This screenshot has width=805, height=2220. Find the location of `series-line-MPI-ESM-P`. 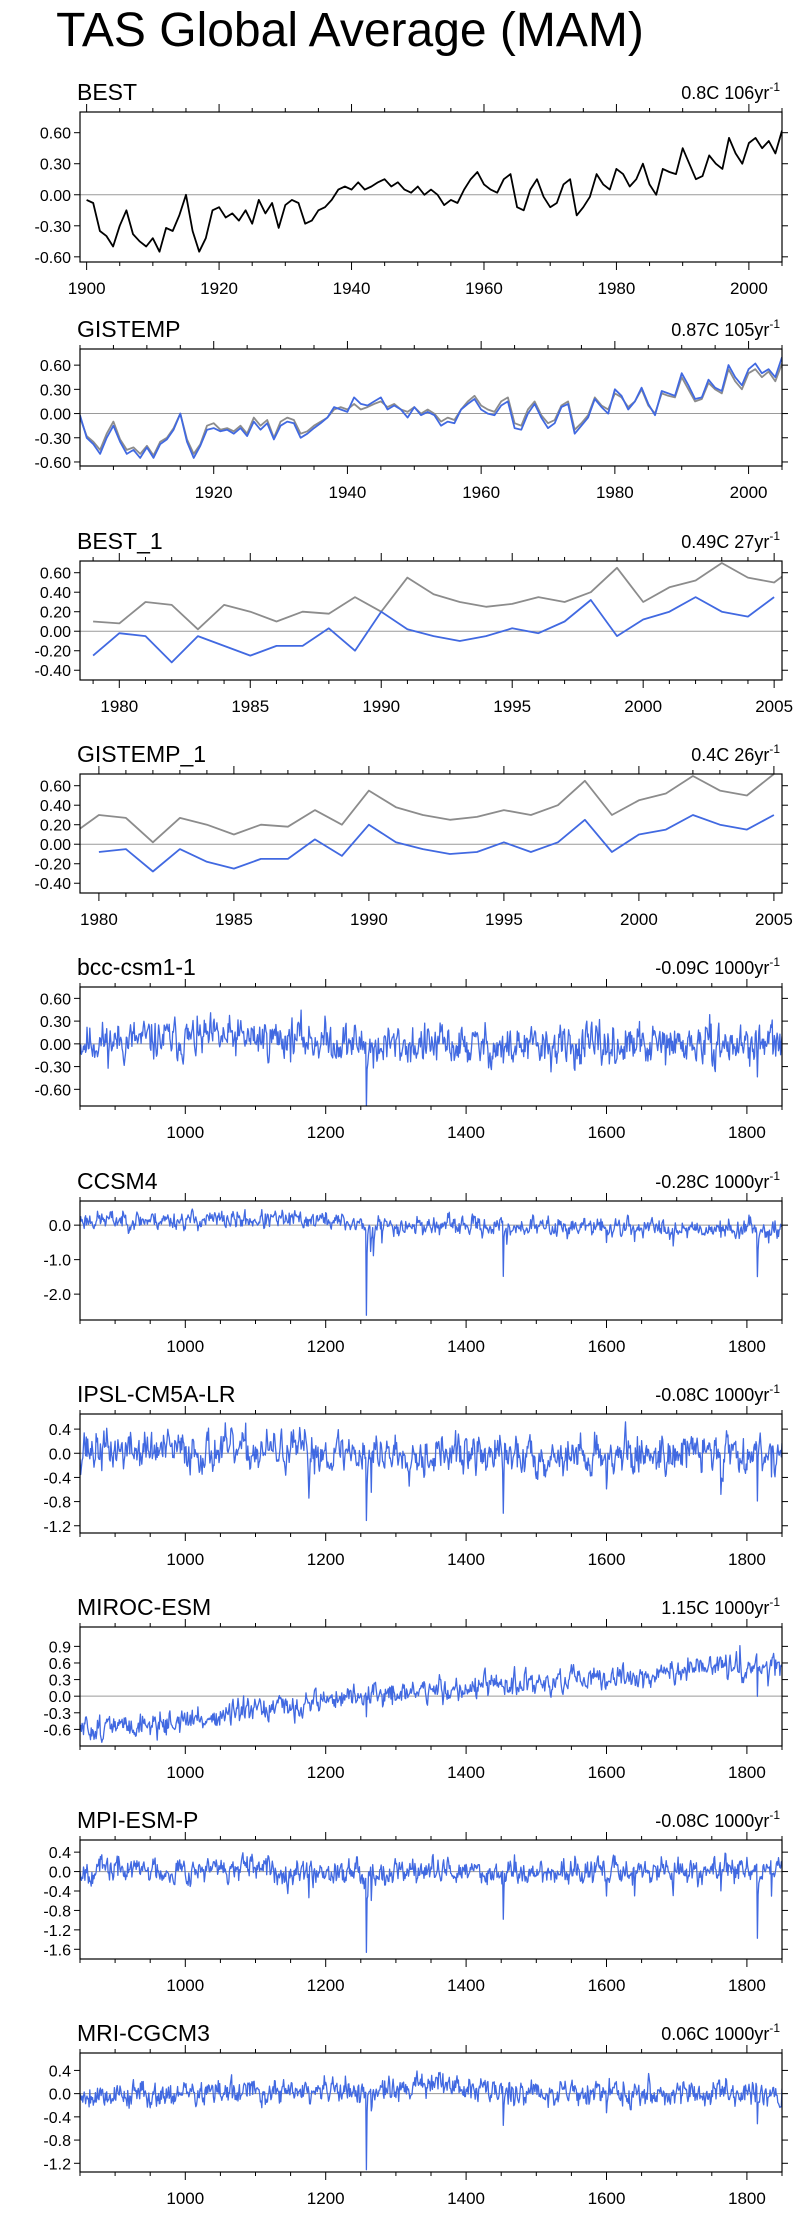

series-line-MPI-ESM-P is located at coordinates (431, 1903).